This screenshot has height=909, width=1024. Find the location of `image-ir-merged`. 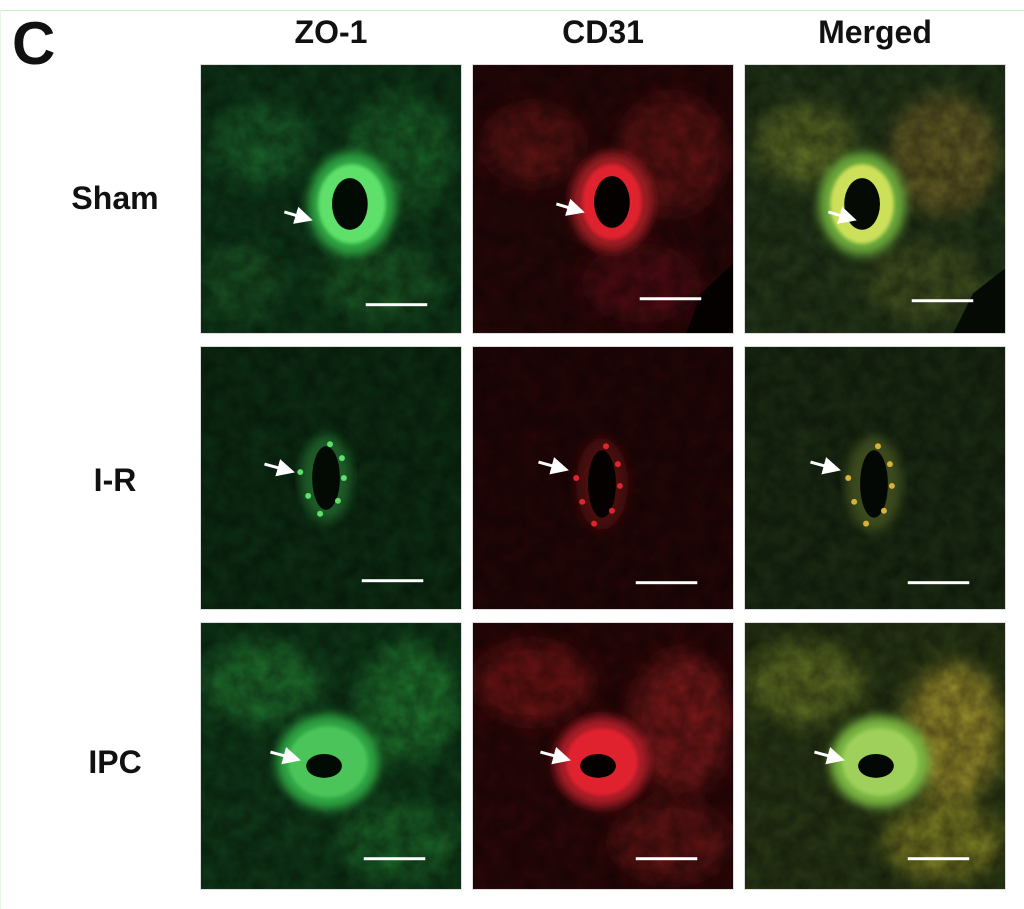

image-ir-merged is located at coordinates (875, 478).